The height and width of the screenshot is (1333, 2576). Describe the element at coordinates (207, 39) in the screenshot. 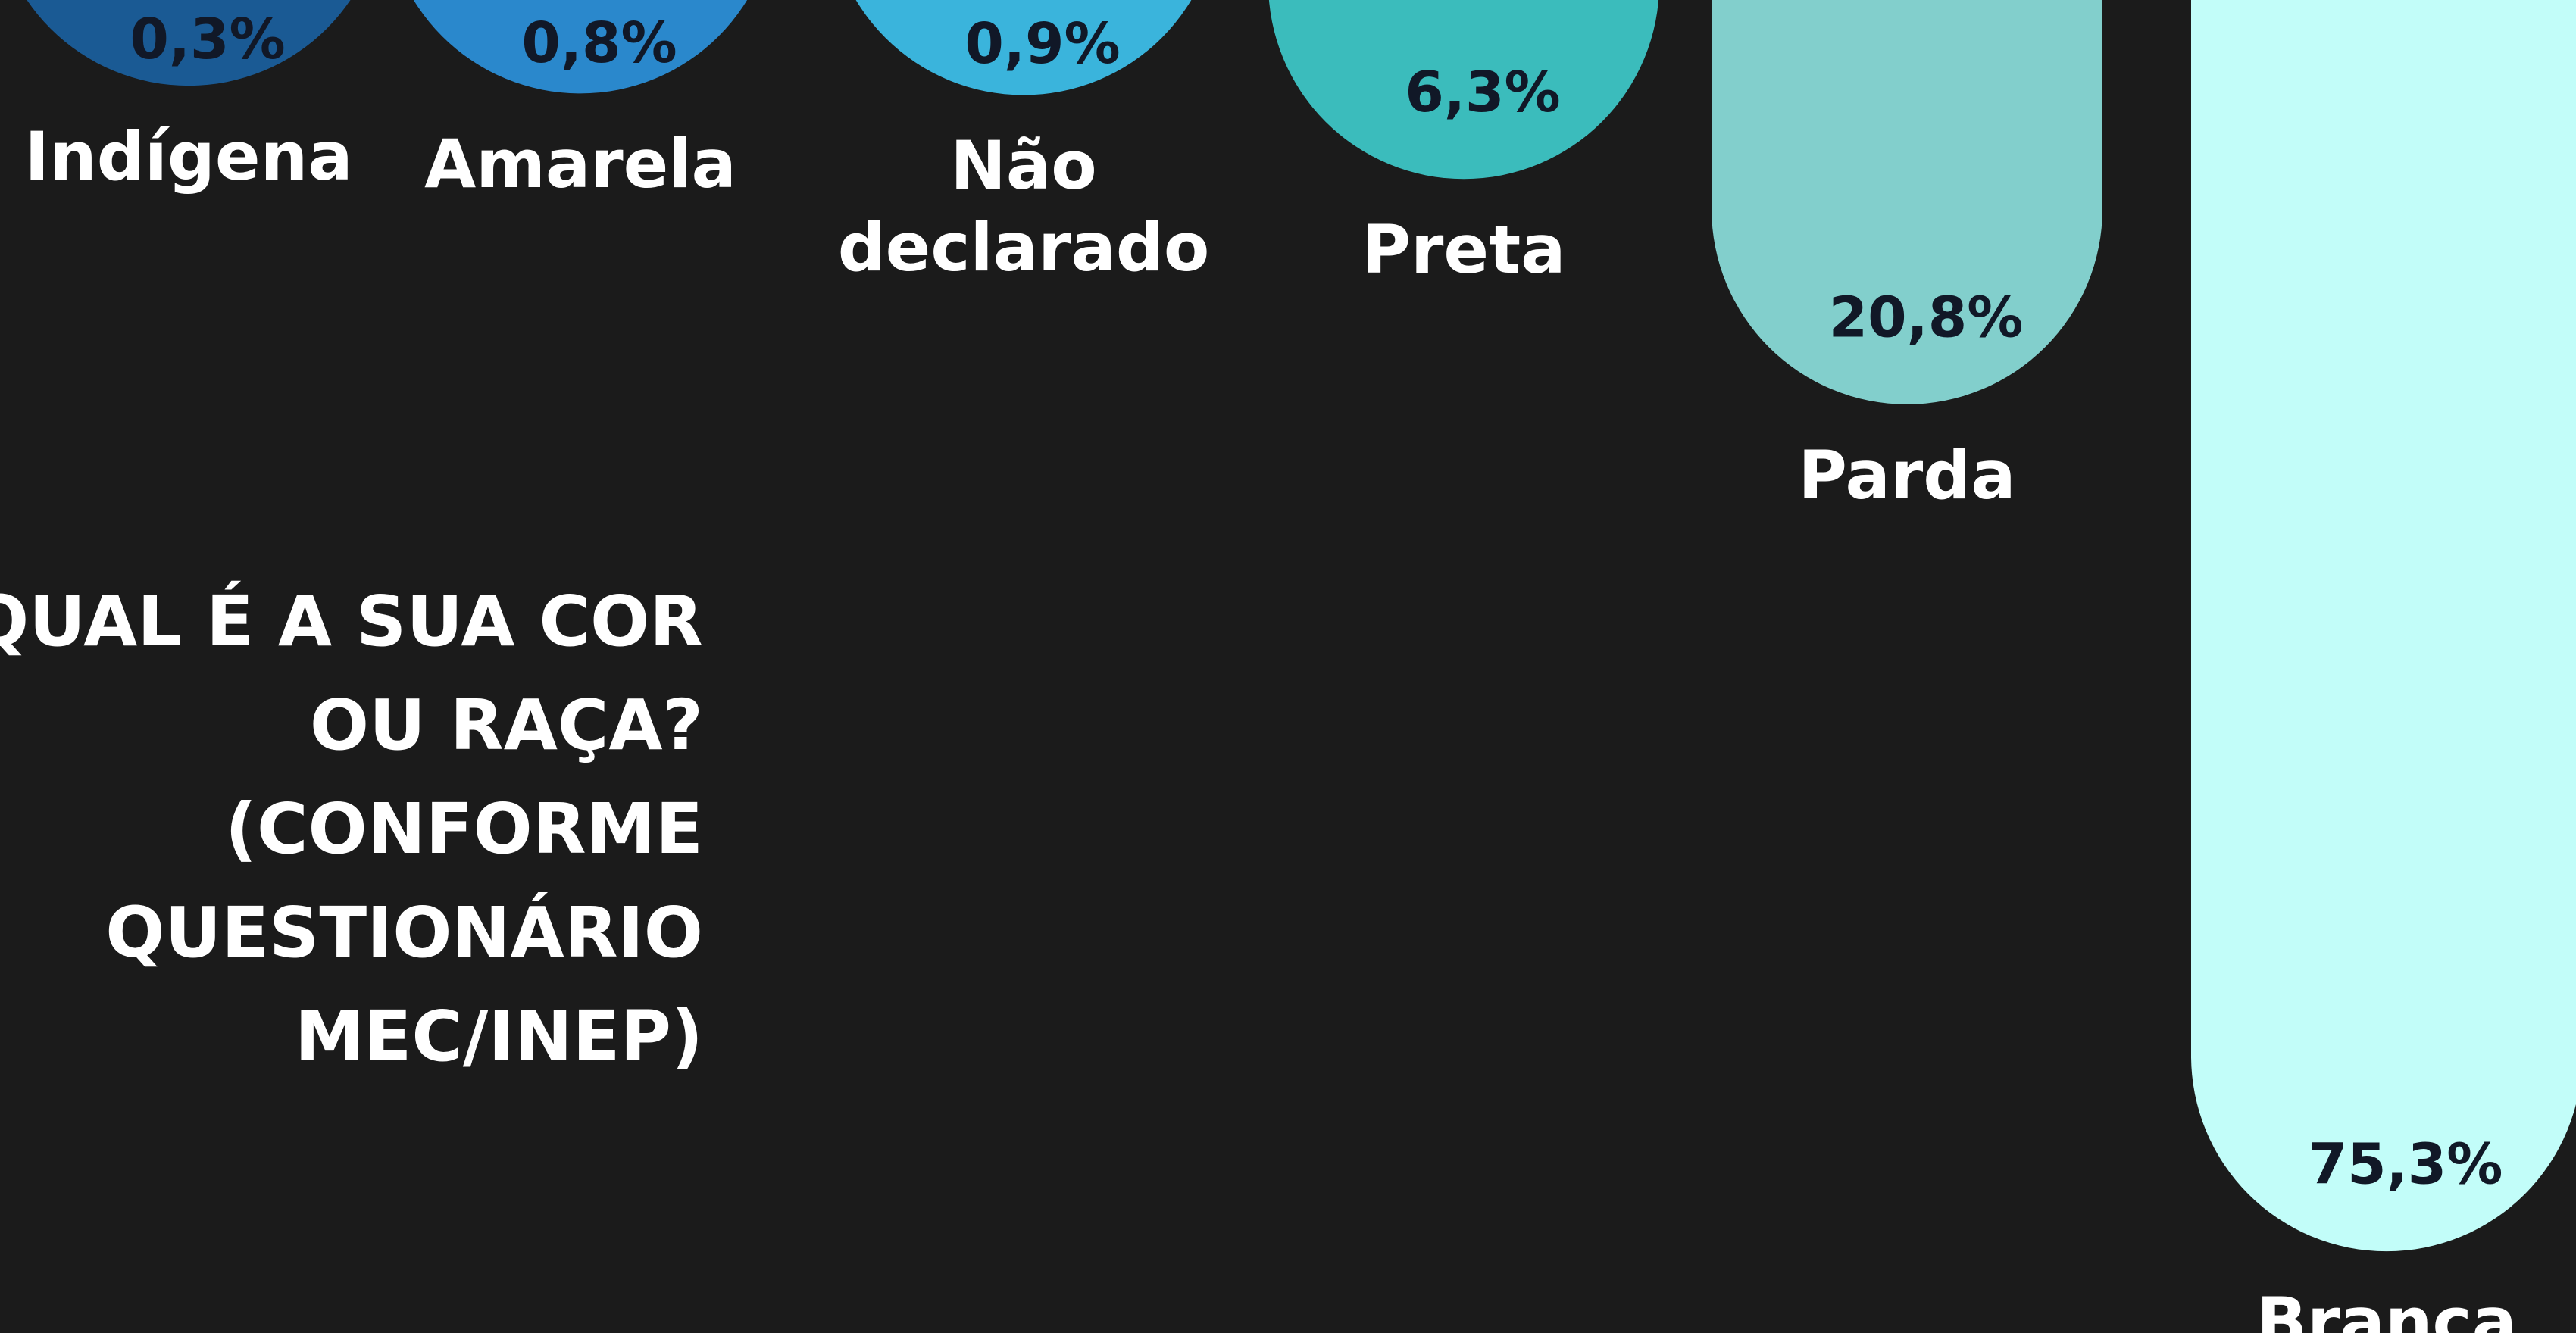

I see `value-label: 0,3%` at that location.